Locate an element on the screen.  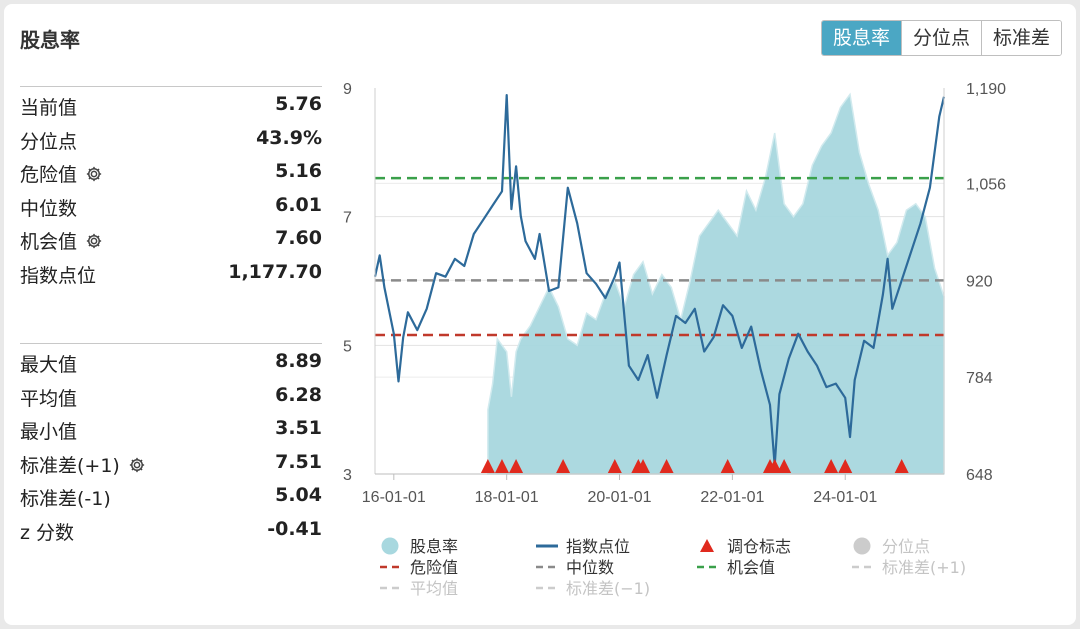
legend-label: 分位点 is located at coordinates (906, 546).